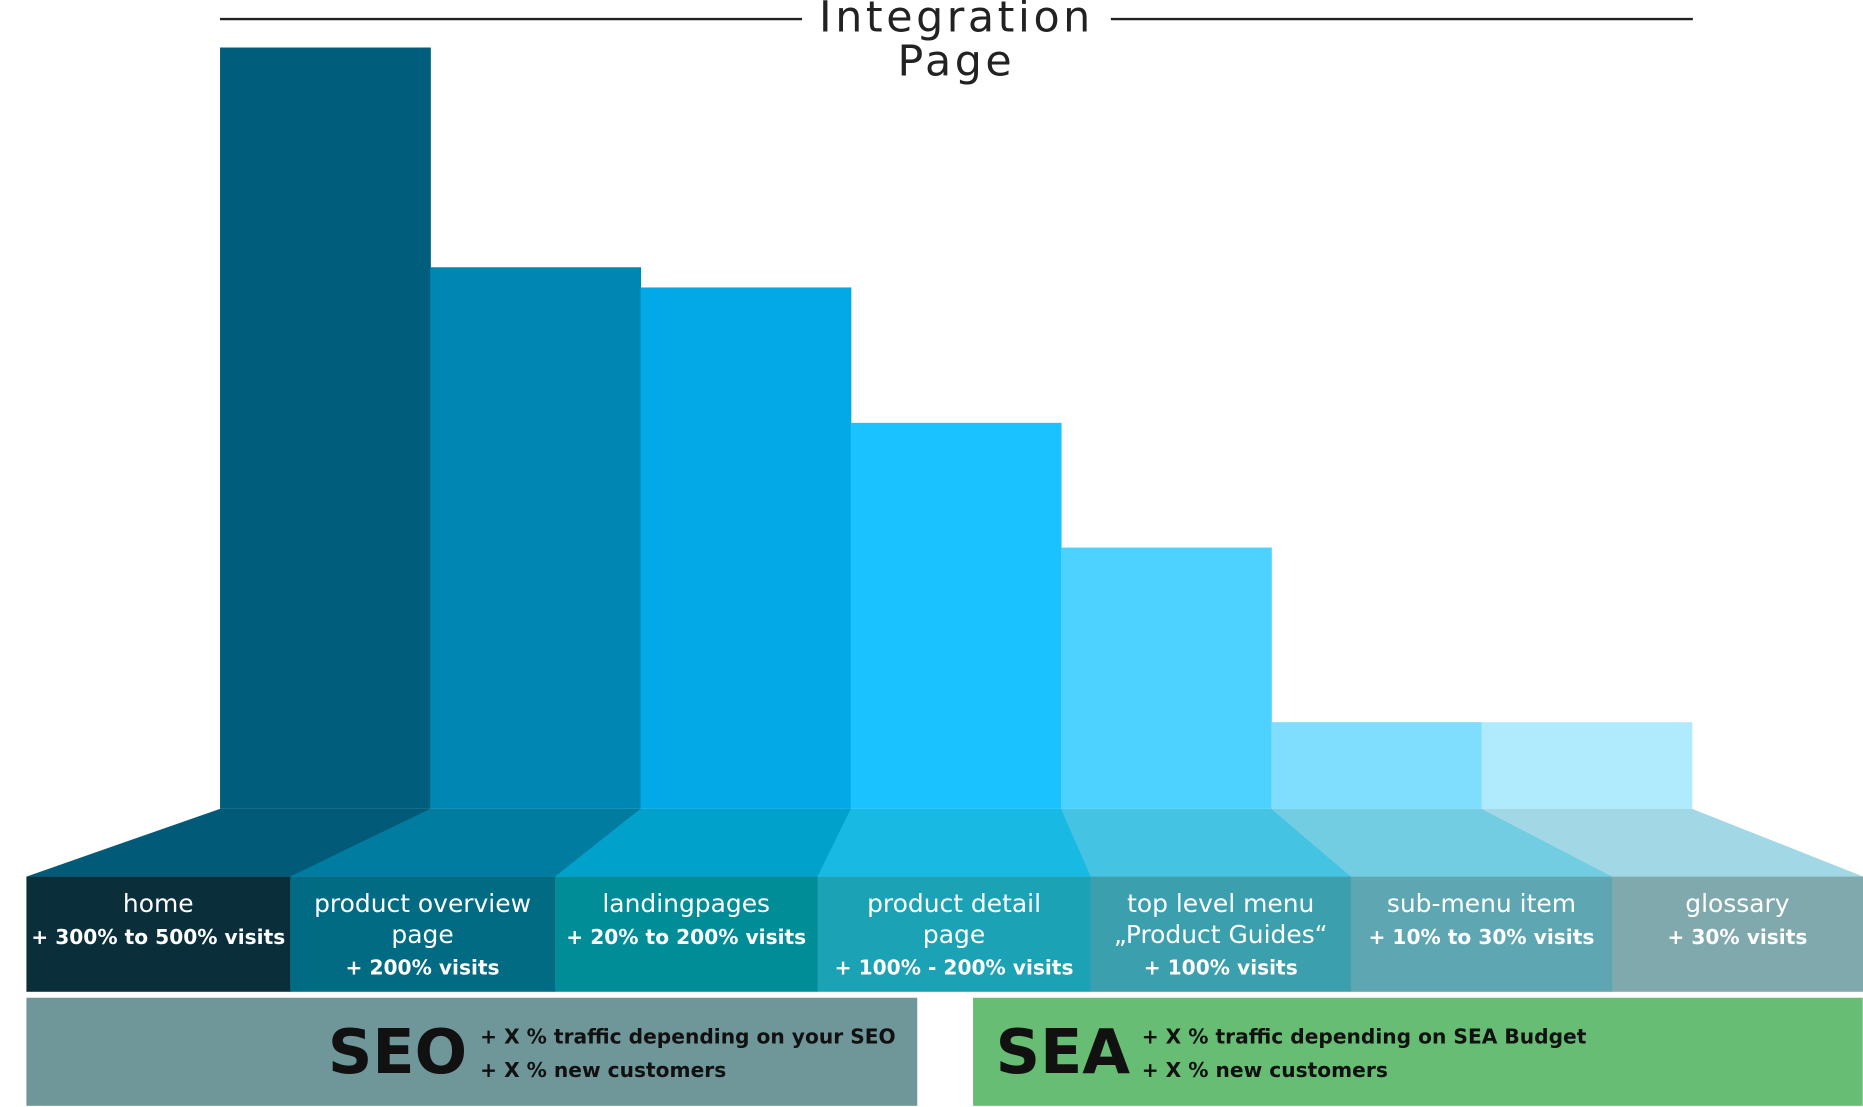 This screenshot has height=1107, width=1863. I want to click on channel-heading: SEA, so click(1063, 1052).